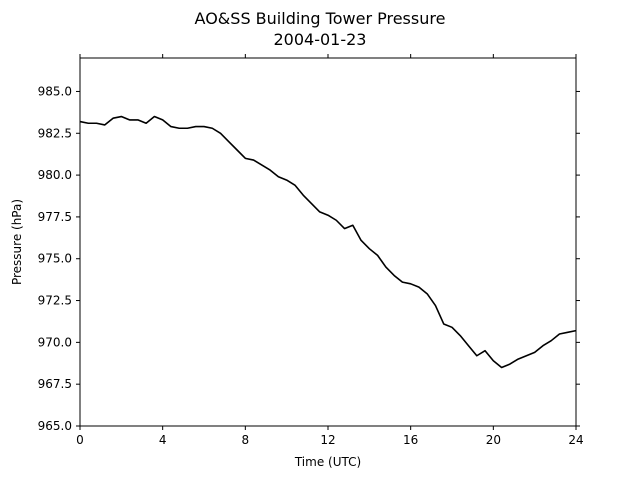 The image size is (640, 480). What do you see at coordinates (55, 91) in the screenshot?
I see `y-tick-label: 985.0` at bounding box center [55, 91].